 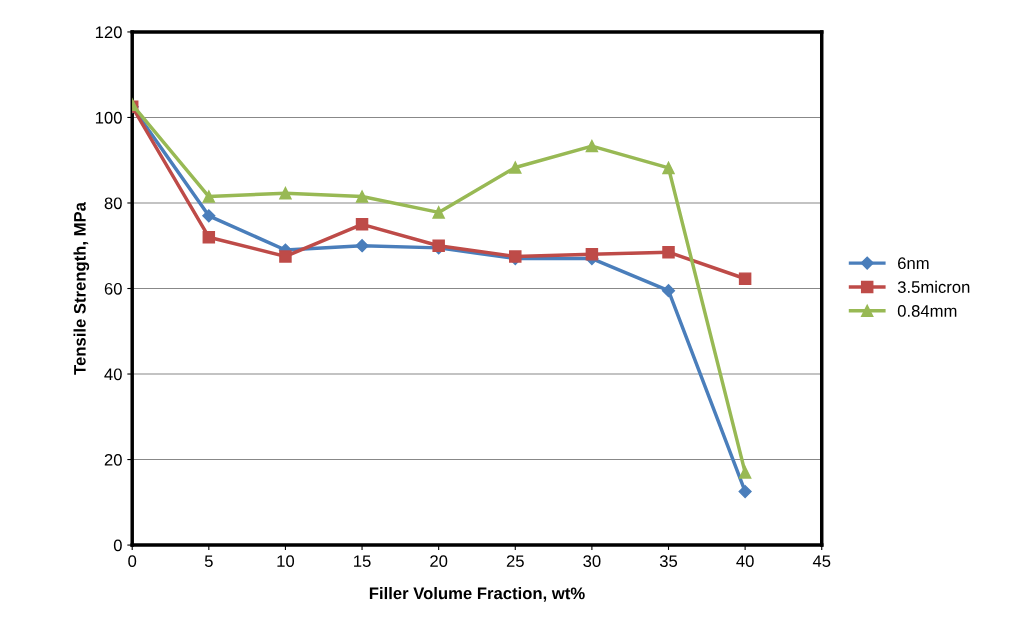 What do you see at coordinates (362, 561) in the screenshot?
I see `x-tick-label: 15` at bounding box center [362, 561].